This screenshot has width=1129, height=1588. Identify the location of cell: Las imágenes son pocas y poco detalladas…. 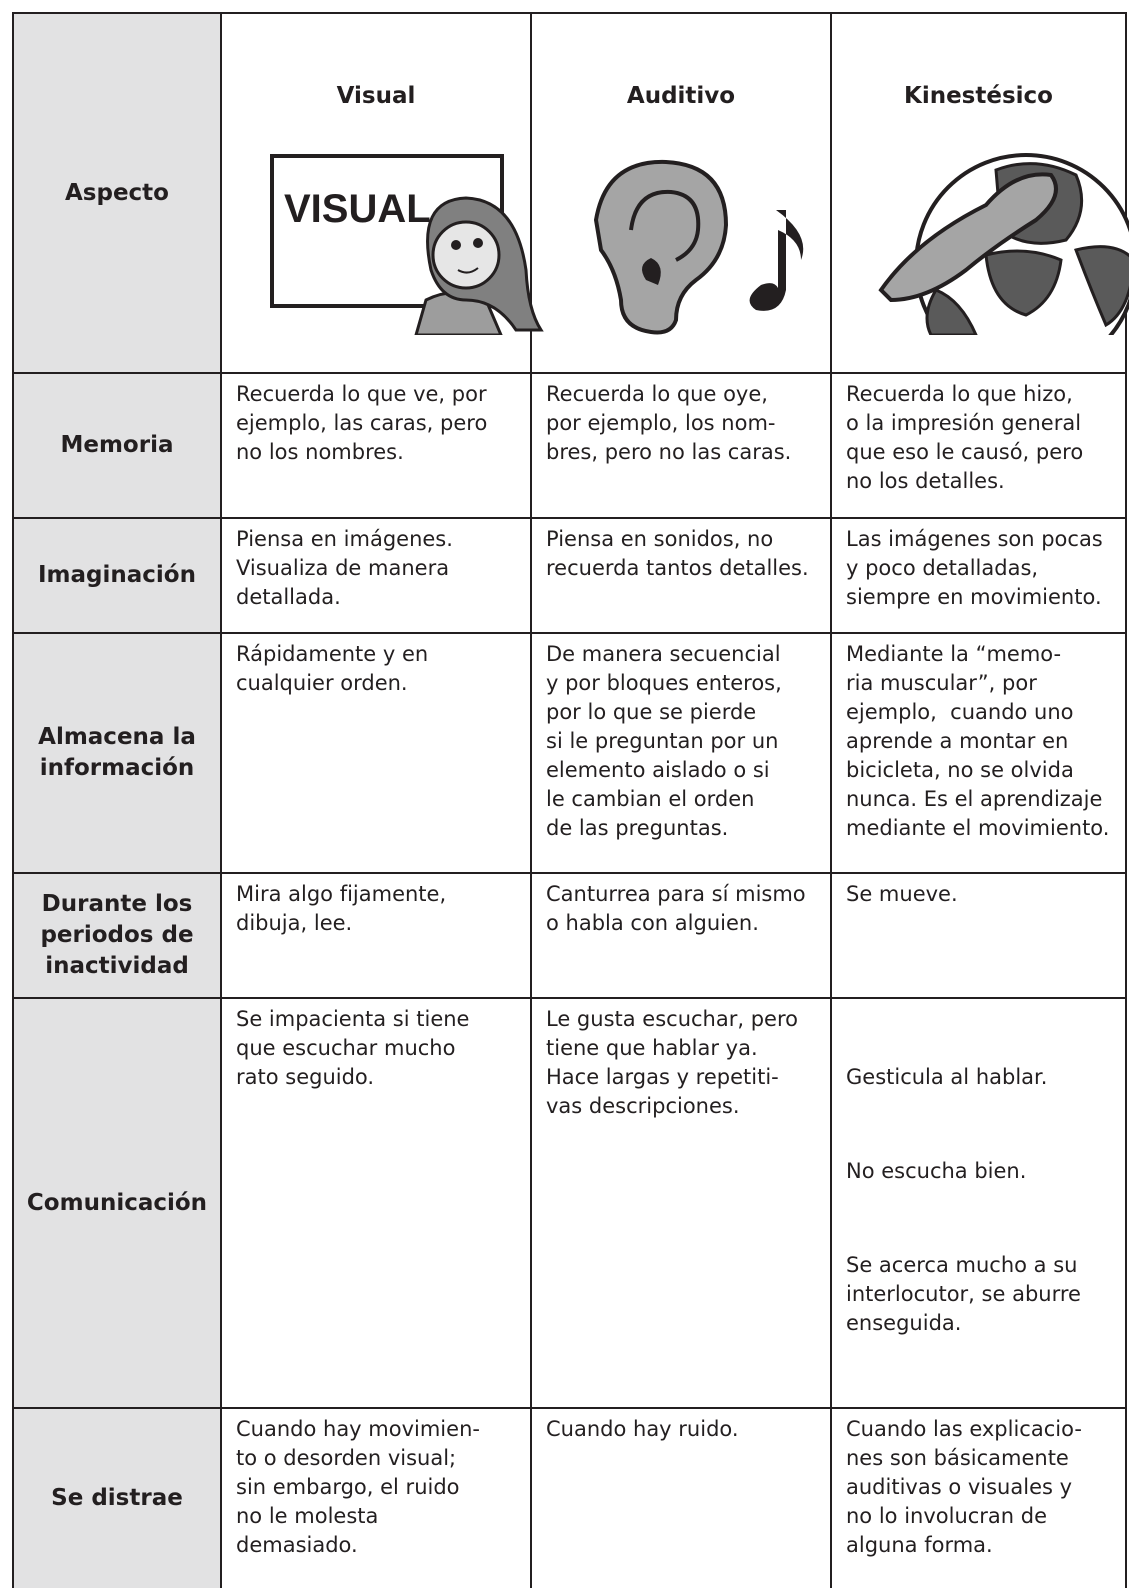
(978, 575).